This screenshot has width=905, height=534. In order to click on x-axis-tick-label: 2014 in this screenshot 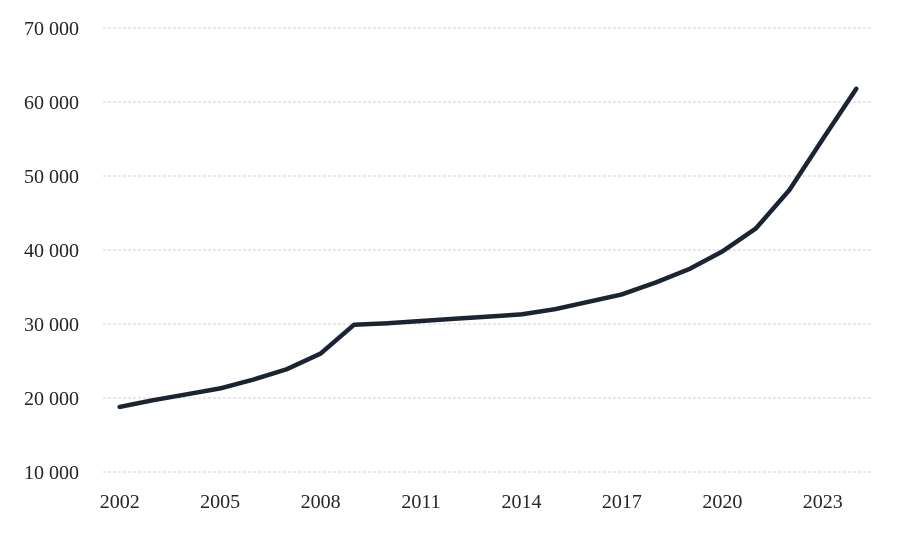, I will do `click(521, 502)`.